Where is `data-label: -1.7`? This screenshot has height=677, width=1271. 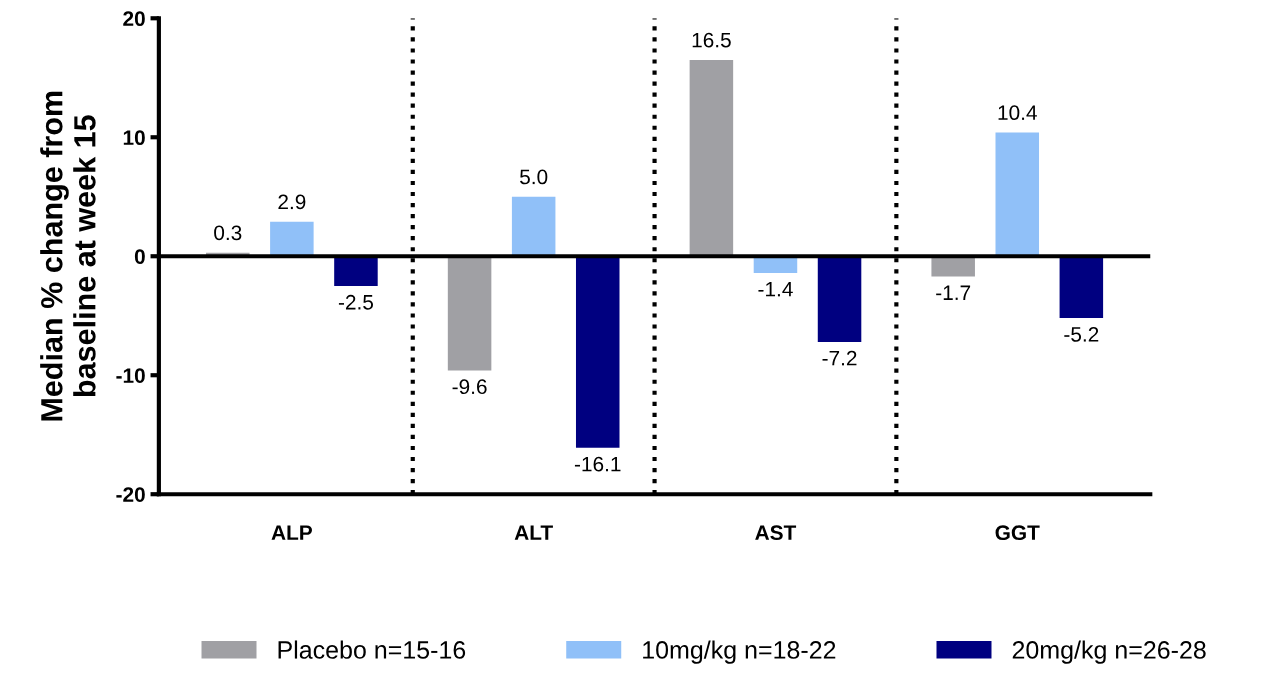
data-label: -1.7 is located at coordinates (953, 292).